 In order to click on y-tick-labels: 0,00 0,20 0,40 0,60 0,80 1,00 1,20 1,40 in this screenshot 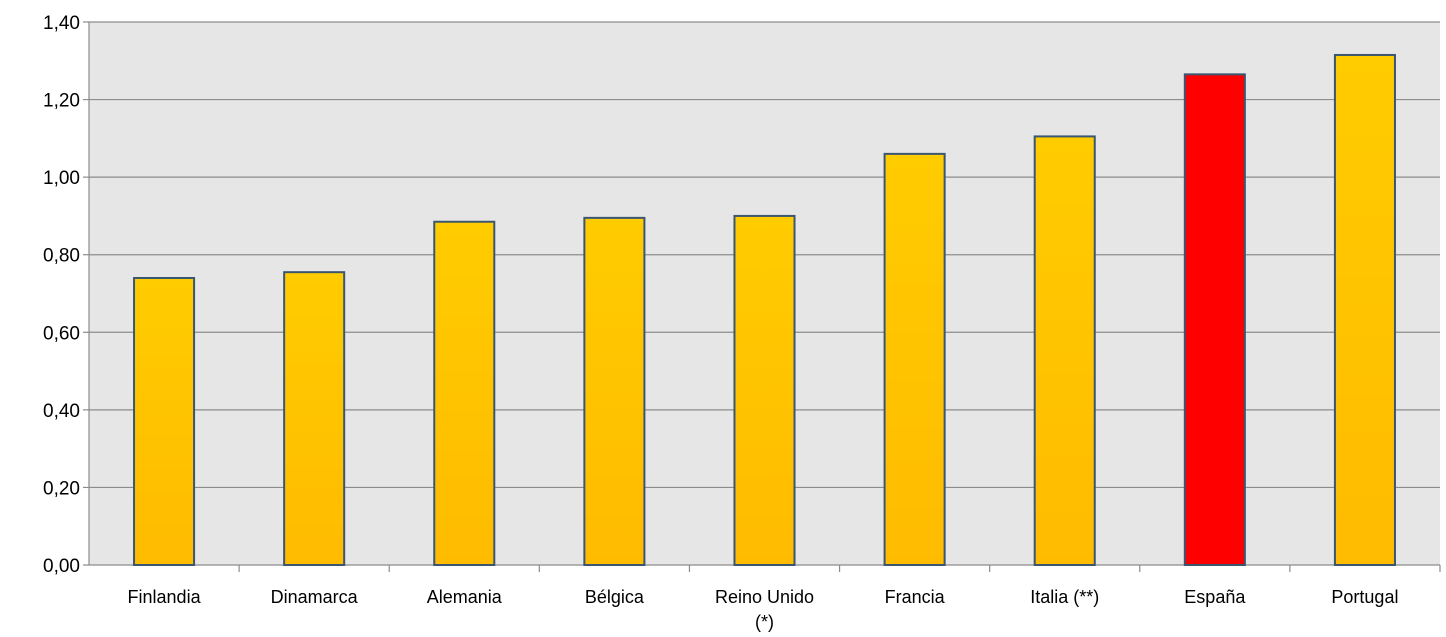, I will do `click(61, 295)`.